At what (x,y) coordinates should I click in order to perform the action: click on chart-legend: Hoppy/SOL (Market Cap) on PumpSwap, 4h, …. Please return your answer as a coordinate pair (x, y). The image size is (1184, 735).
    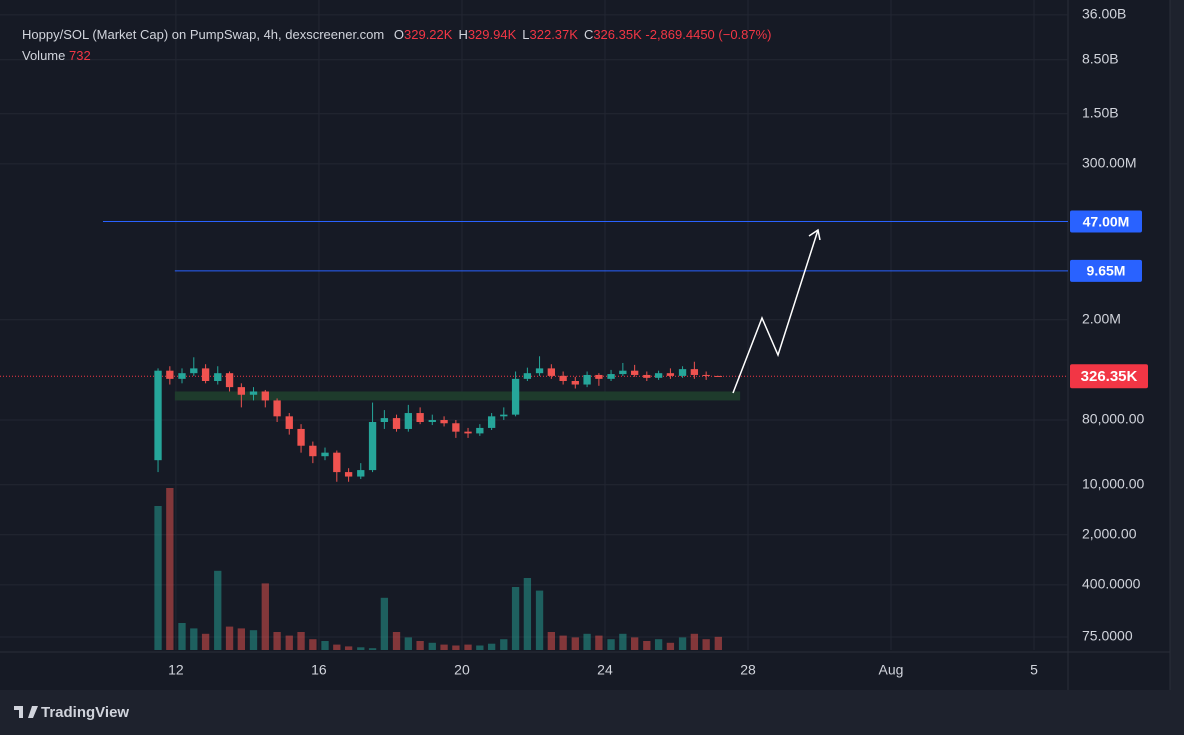
    Looking at the image, I should click on (397, 45).